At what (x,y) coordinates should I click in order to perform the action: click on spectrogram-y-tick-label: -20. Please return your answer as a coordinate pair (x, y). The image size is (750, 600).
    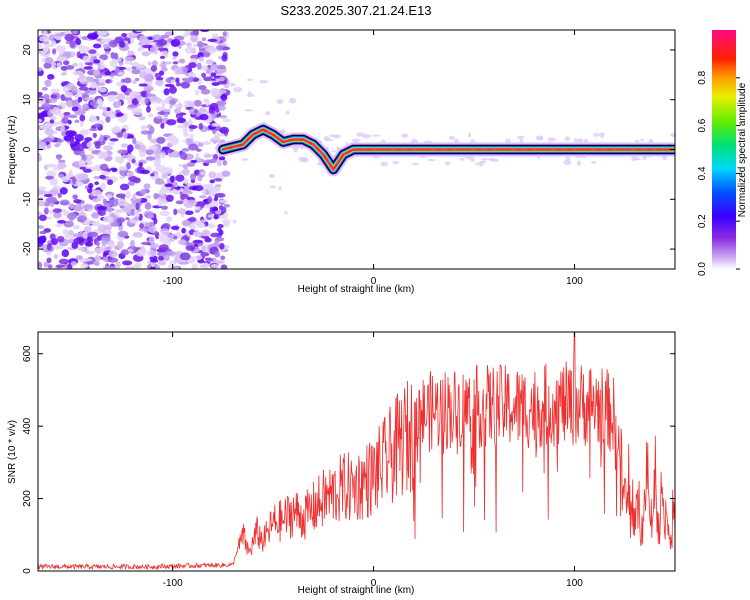
    Looking at the image, I should click on (27, 248).